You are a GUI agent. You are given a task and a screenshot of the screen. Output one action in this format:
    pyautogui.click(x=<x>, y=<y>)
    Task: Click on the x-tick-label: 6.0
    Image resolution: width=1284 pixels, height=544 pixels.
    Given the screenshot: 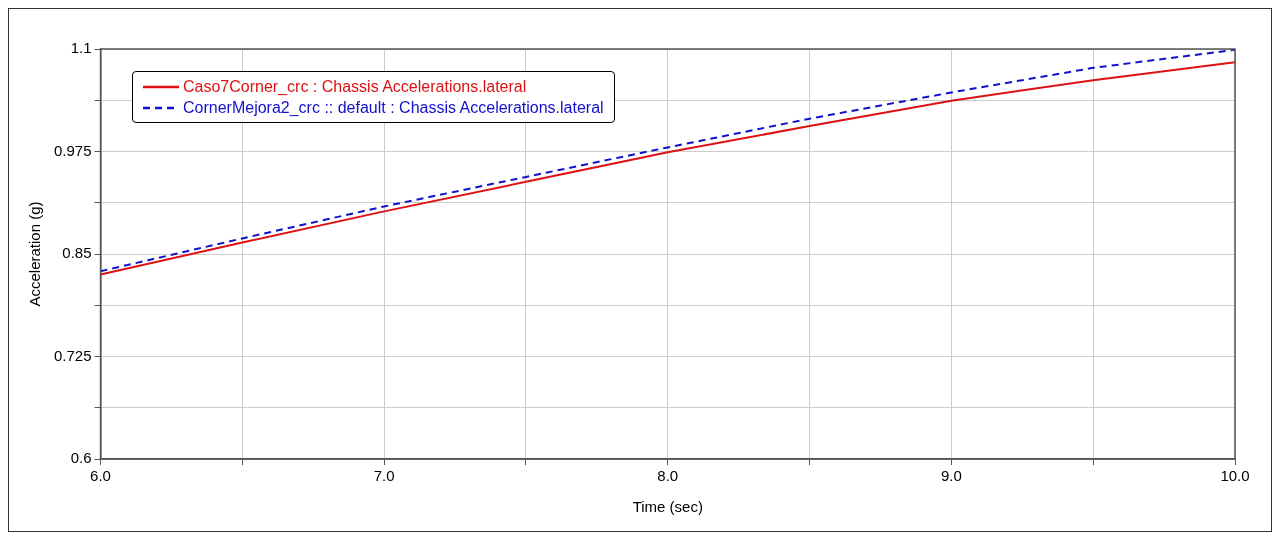 What is the action you would take?
    pyautogui.click(x=100, y=476)
    